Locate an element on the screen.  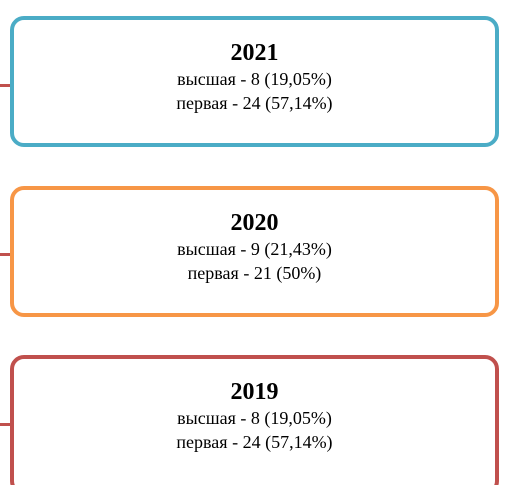
year-title: 2021 is located at coordinates (254, 53).